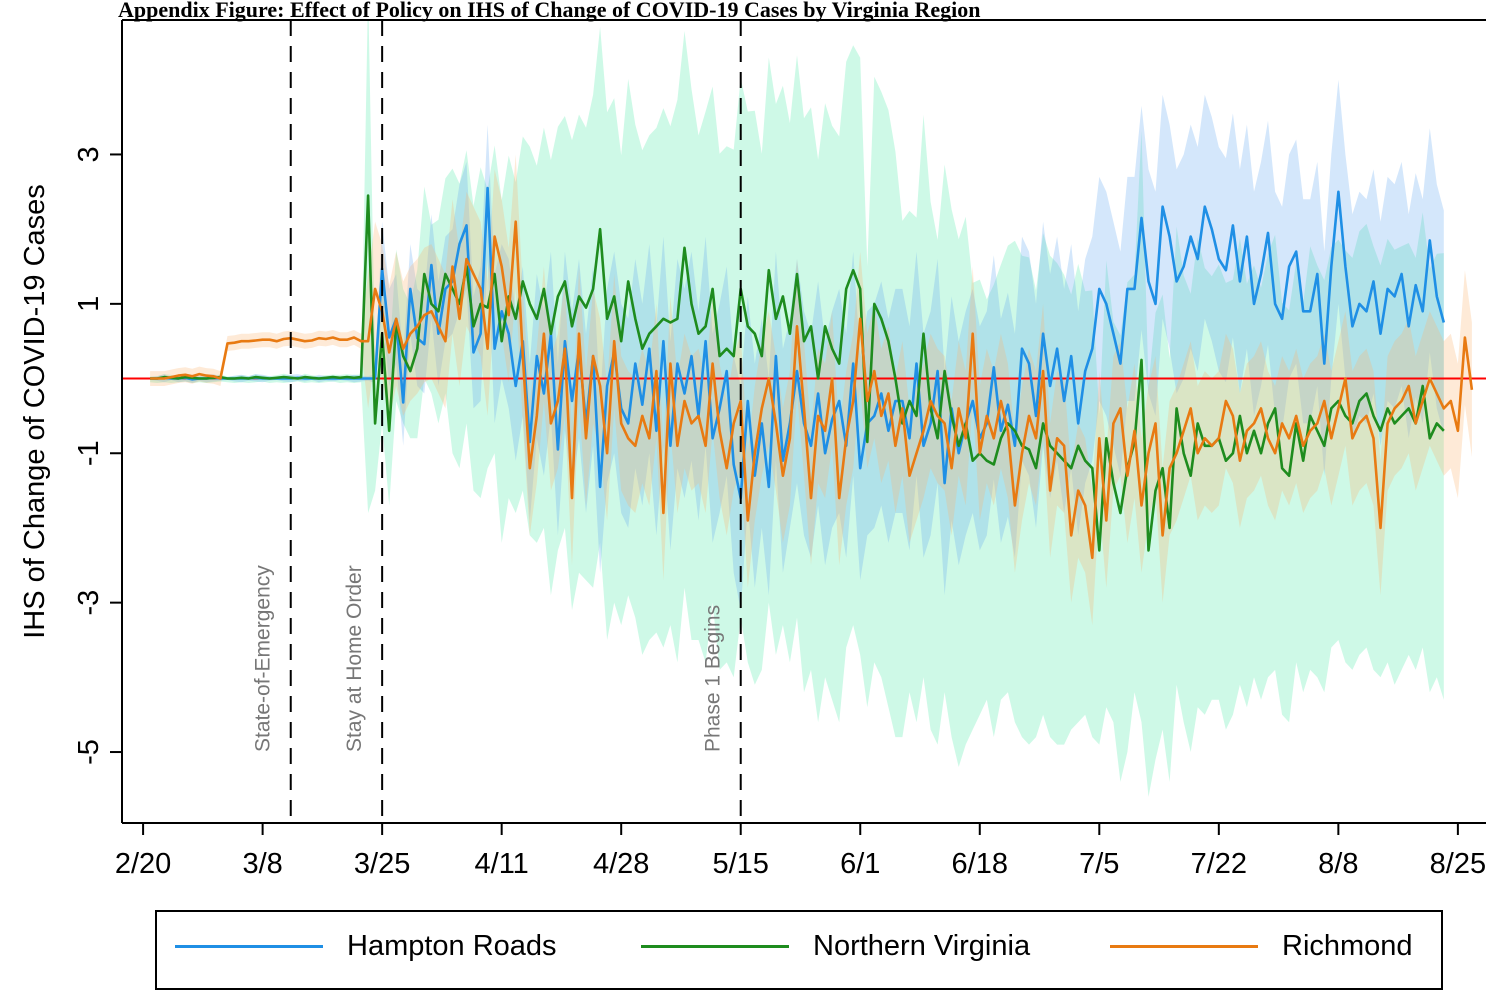 This screenshot has width=1486, height=990. What do you see at coordinates (89, 154) in the screenshot?
I see `y-tick-label: 3` at bounding box center [89, 154].